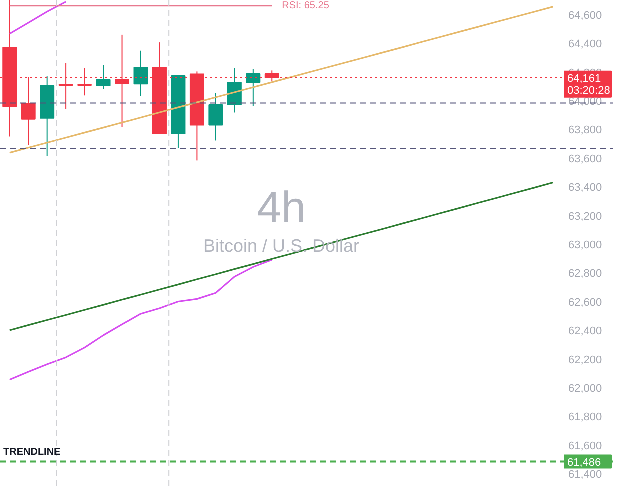 The image size is (625, 488). I want to click on y-tick-label: 61,800, so click(585, 418).